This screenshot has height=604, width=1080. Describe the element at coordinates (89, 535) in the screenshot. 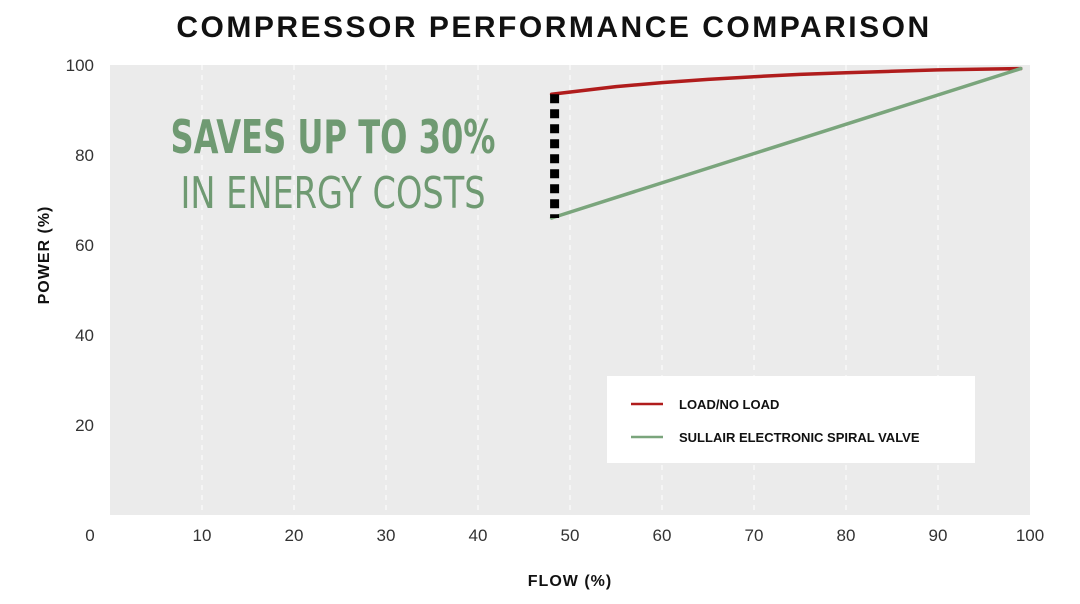

I see `x-tick-label: 0` at that location.